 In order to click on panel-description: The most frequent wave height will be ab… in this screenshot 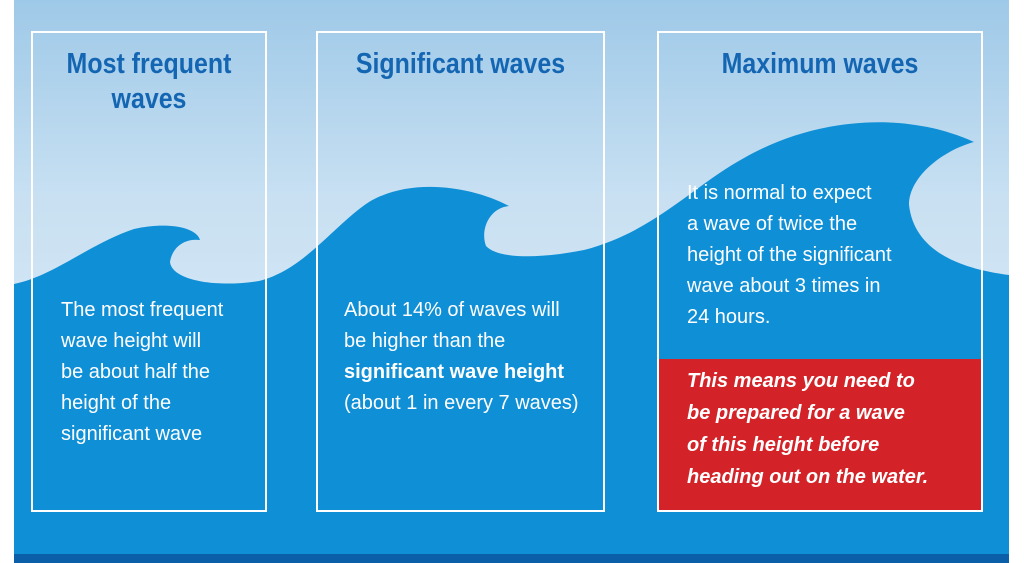, I will do `click(166, 372)`.